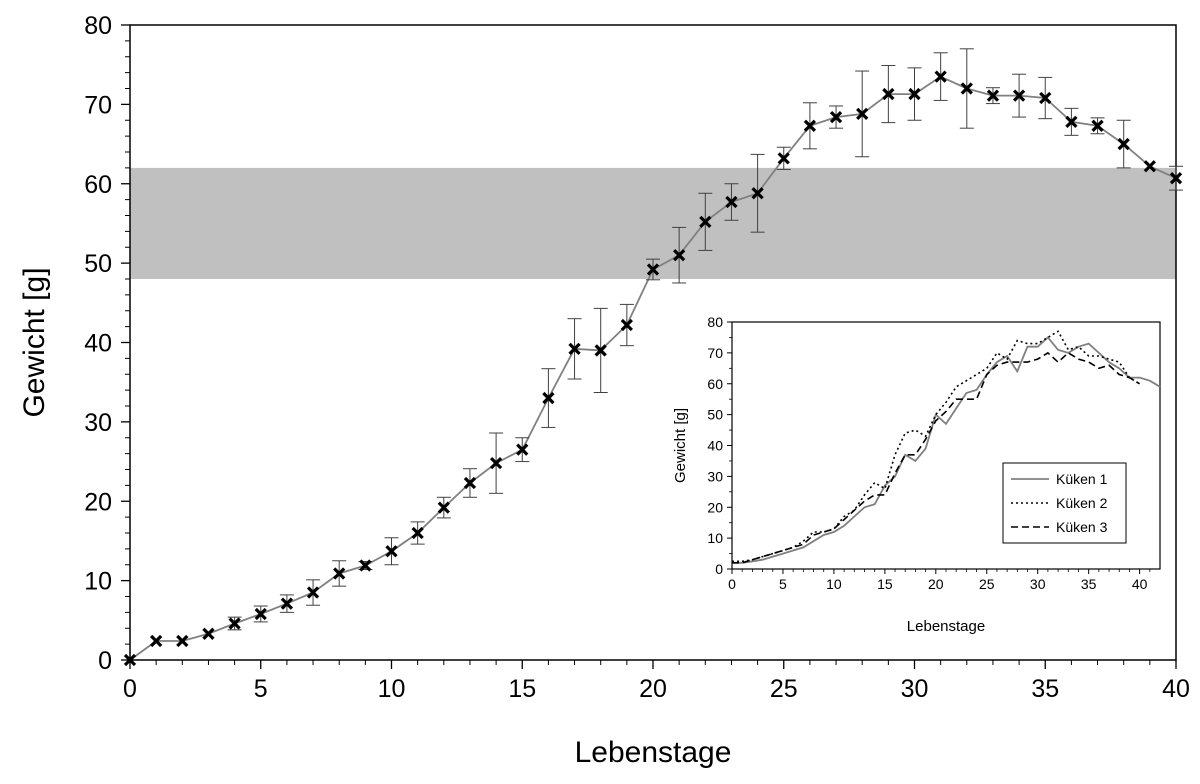  What do you see at coordinates (392, 689) in the screenshot?
I see `x-tick-label: 10` at bounding box center [392, 689].